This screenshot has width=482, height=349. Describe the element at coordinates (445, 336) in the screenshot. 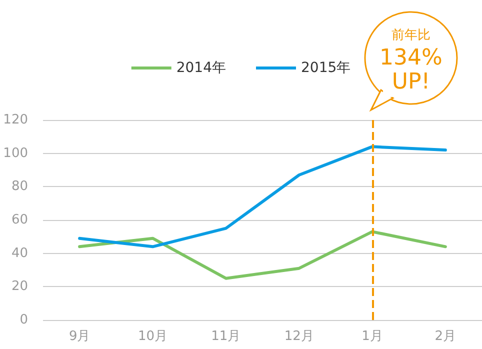

I see `x-tick-label: 2月` at that location.